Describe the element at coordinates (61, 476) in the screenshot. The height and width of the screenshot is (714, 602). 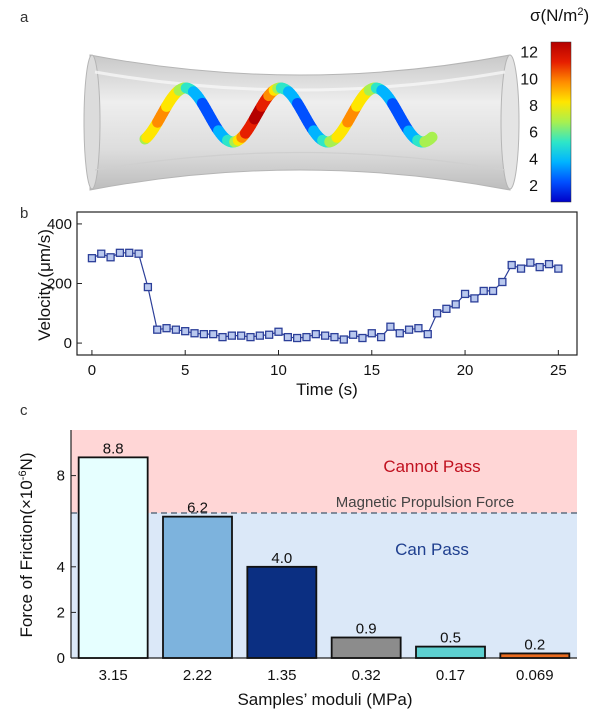
I see `plot-c-ytick-label: 8` at that location.